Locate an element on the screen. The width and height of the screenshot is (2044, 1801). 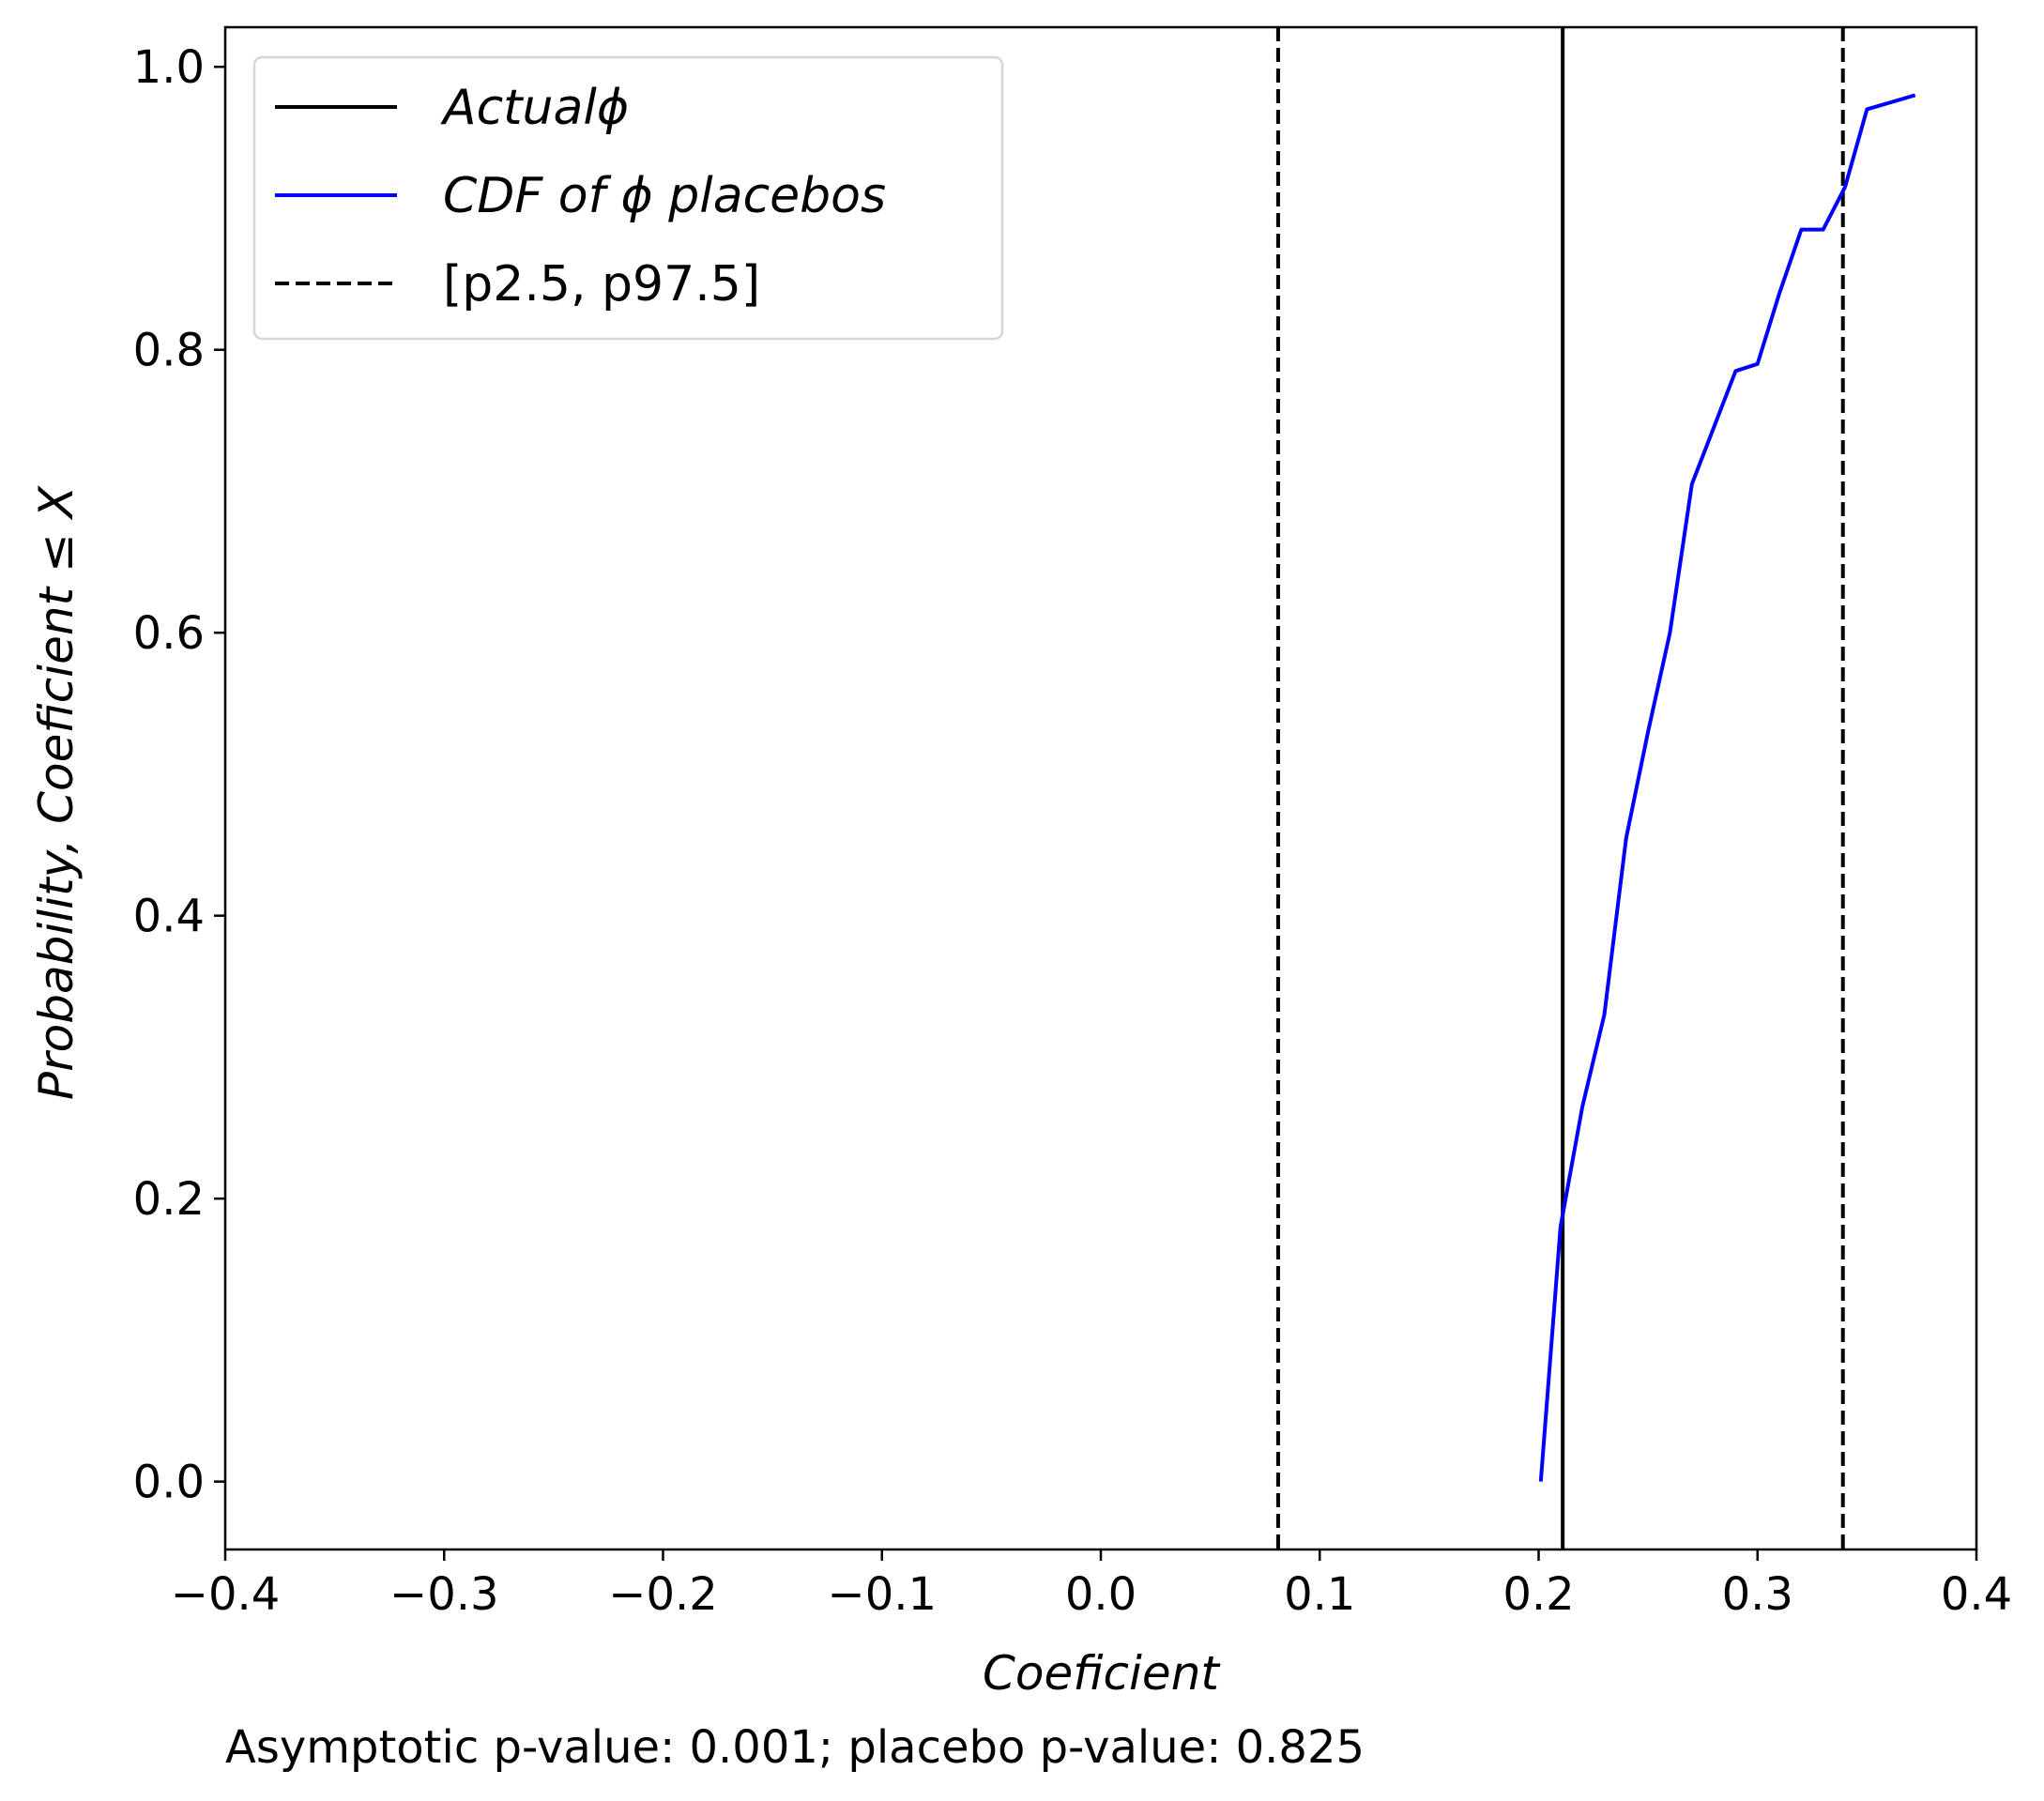
y-tick-label: 0.2 is located at coordinates (169, 1199).